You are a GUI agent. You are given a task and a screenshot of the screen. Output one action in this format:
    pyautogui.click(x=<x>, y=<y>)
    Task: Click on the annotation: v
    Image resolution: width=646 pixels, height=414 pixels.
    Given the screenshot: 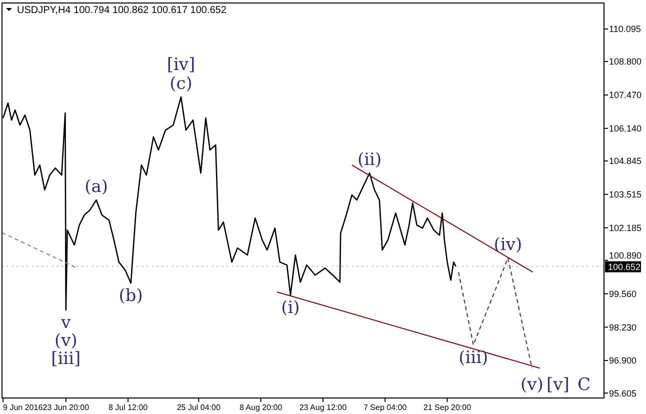 What is the action you would take?
    pyautogui.click(x=66, y=323)
    